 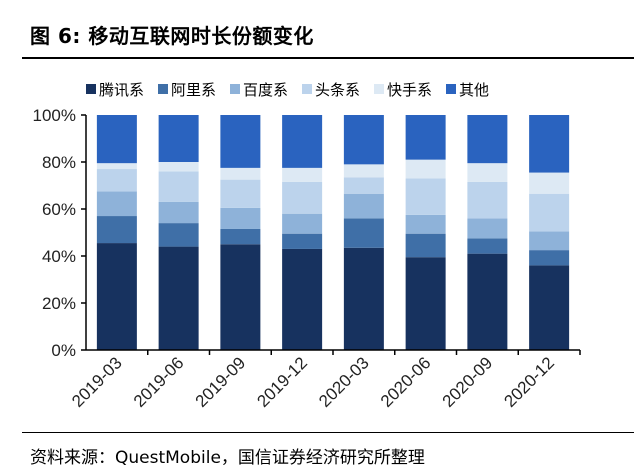 What do you see at coordinates (406, 382) in the screenshot?
I see `x-tick-label: 2020-06` at bounding box center [406, 382].